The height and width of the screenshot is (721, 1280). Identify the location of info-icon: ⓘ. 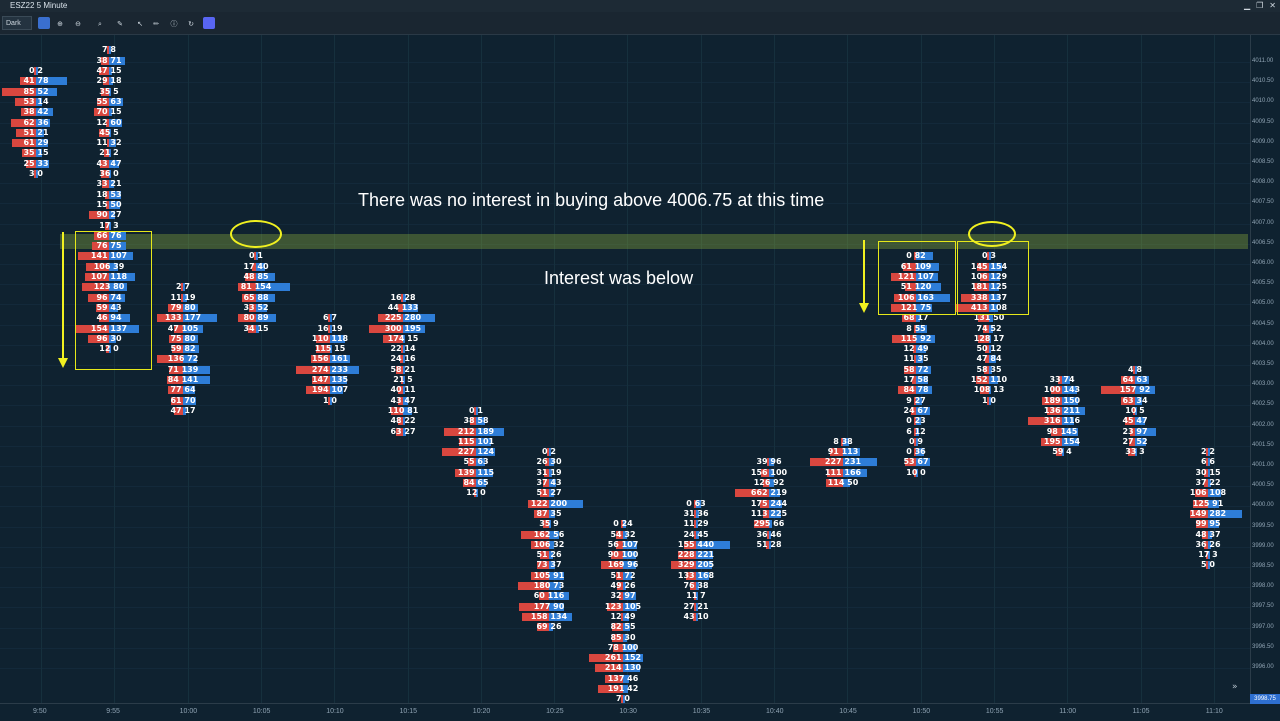
(174, 24).